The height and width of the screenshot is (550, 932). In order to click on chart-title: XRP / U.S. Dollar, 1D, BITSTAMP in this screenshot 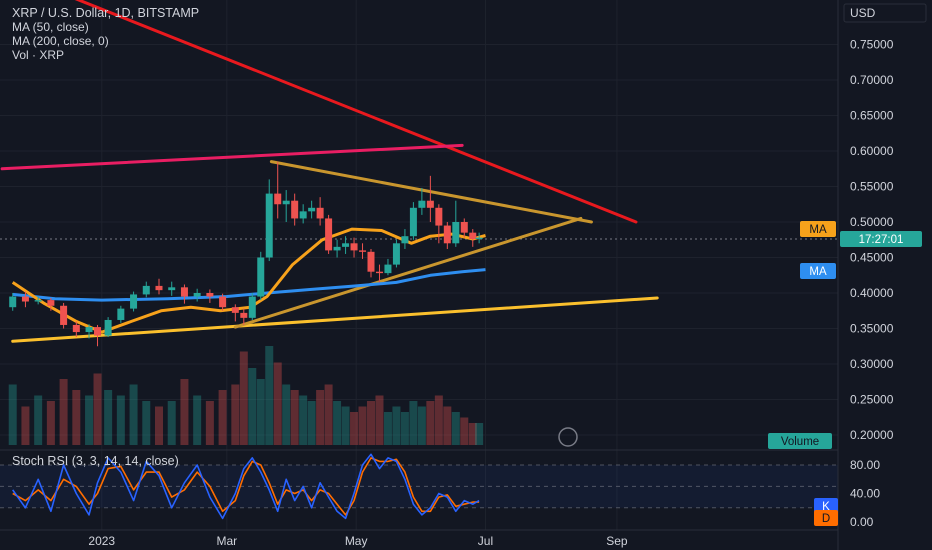, I will do `click(106, 13)`.